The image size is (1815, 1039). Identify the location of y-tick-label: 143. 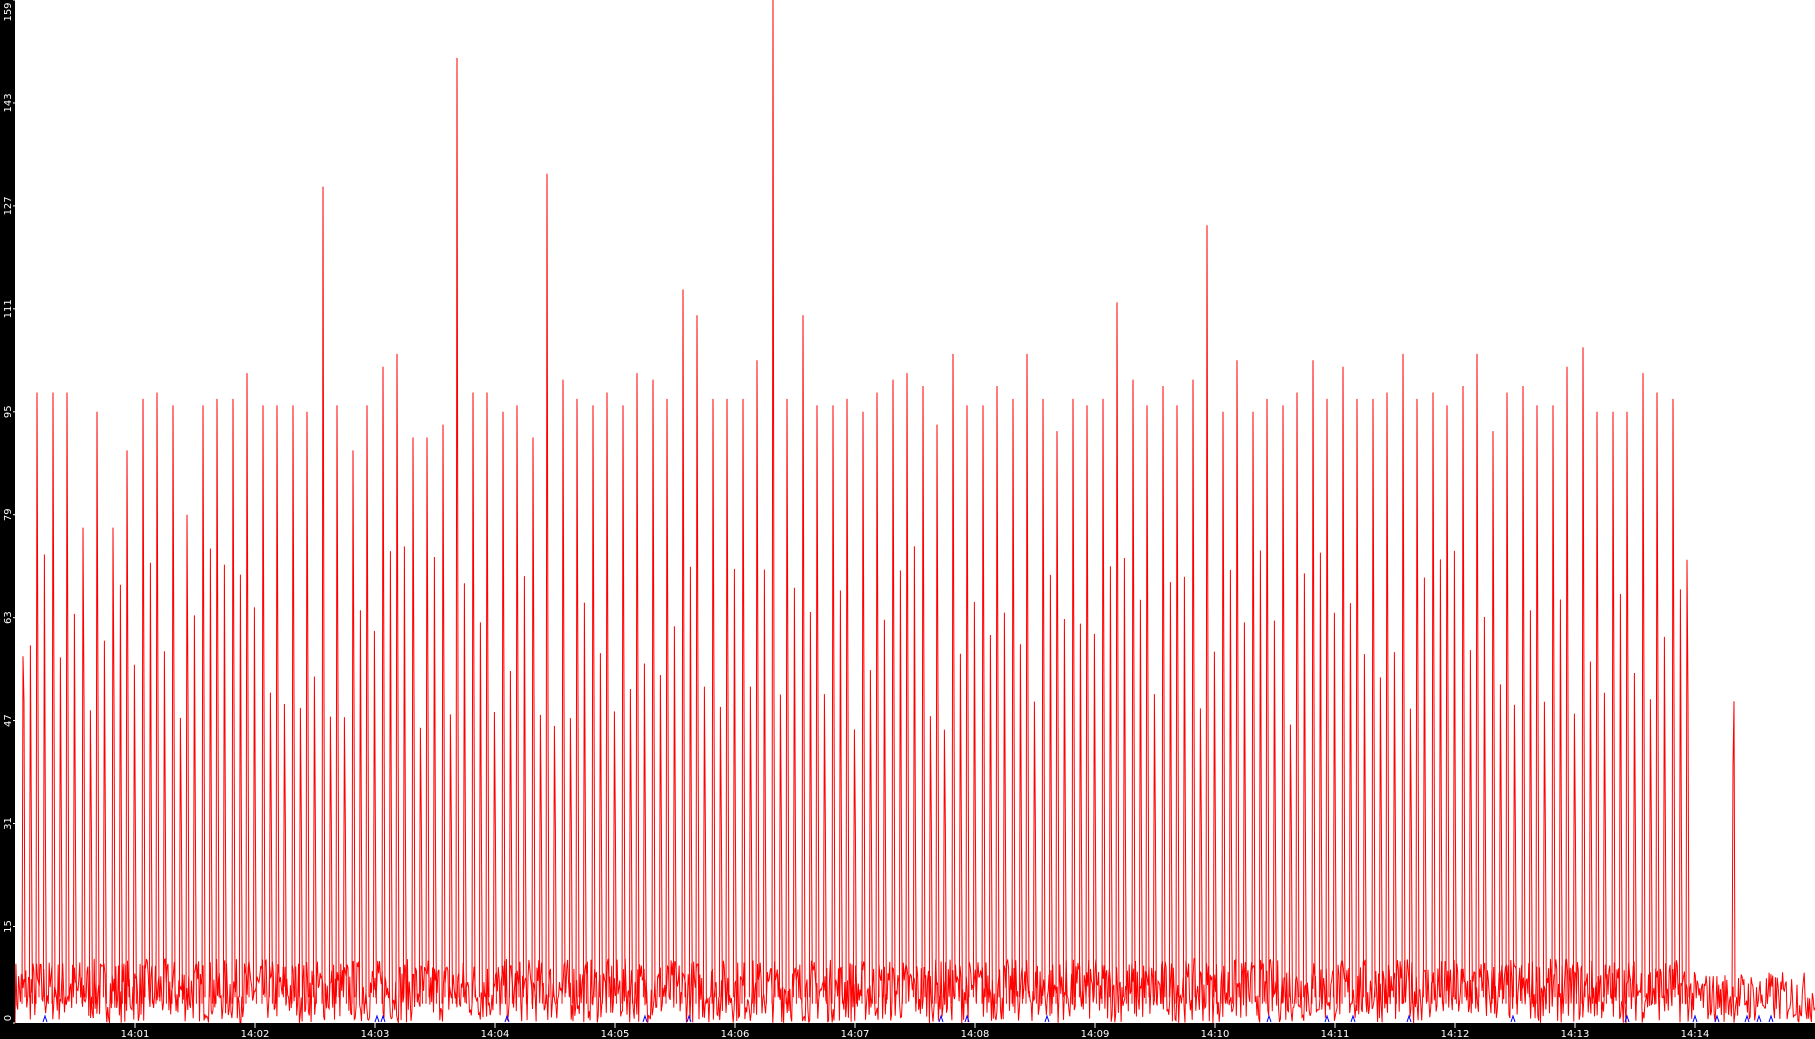
(8, 102).